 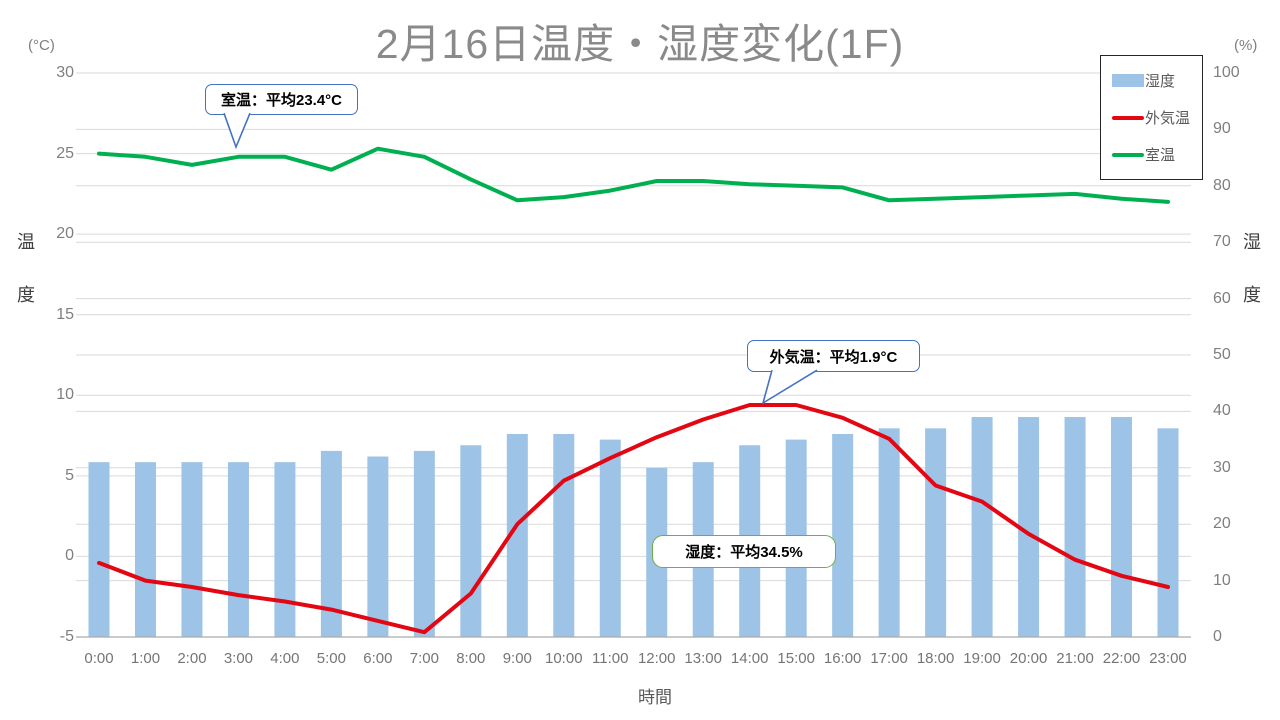 What do you see at coordinates (656, 658) in the screenshot?
I see `x-axis-label: 12:00` at bounding box center [656, 658].